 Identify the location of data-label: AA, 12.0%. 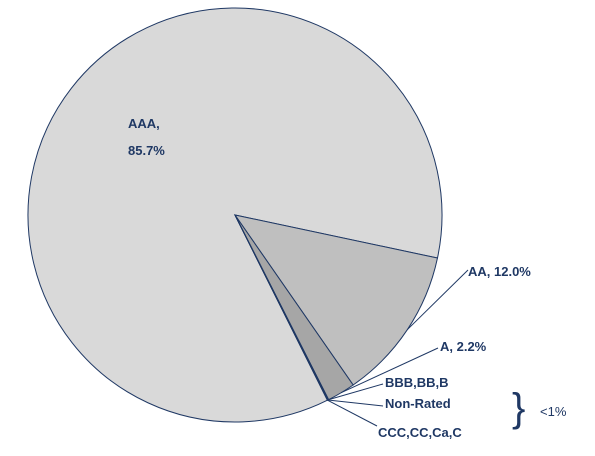
(499, 271).